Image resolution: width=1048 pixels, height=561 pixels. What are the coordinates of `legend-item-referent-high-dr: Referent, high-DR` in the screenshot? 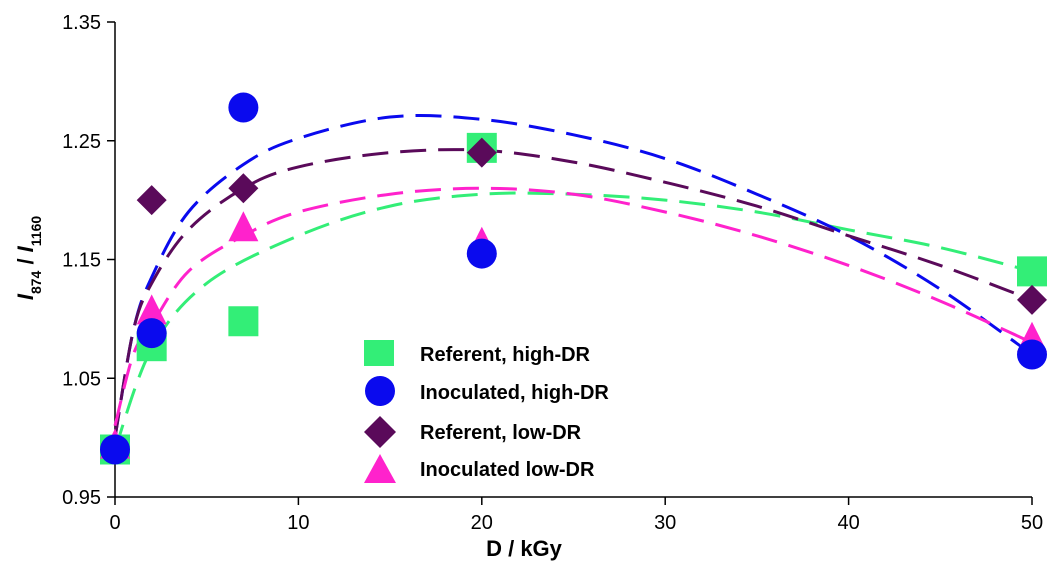 It's located at (477, 353).